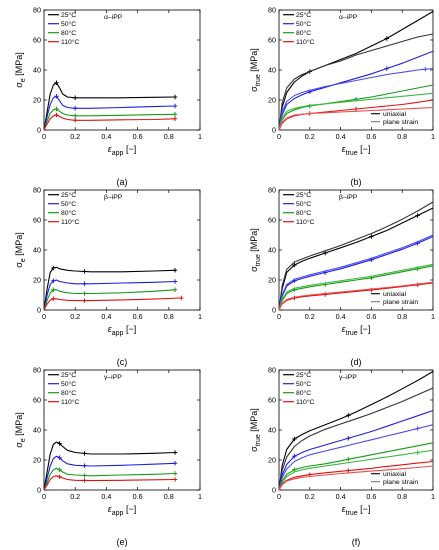  Describe the element at coordinates (254, 449) in the screenshot. I see `y-axis-symbol: σ` at that location.